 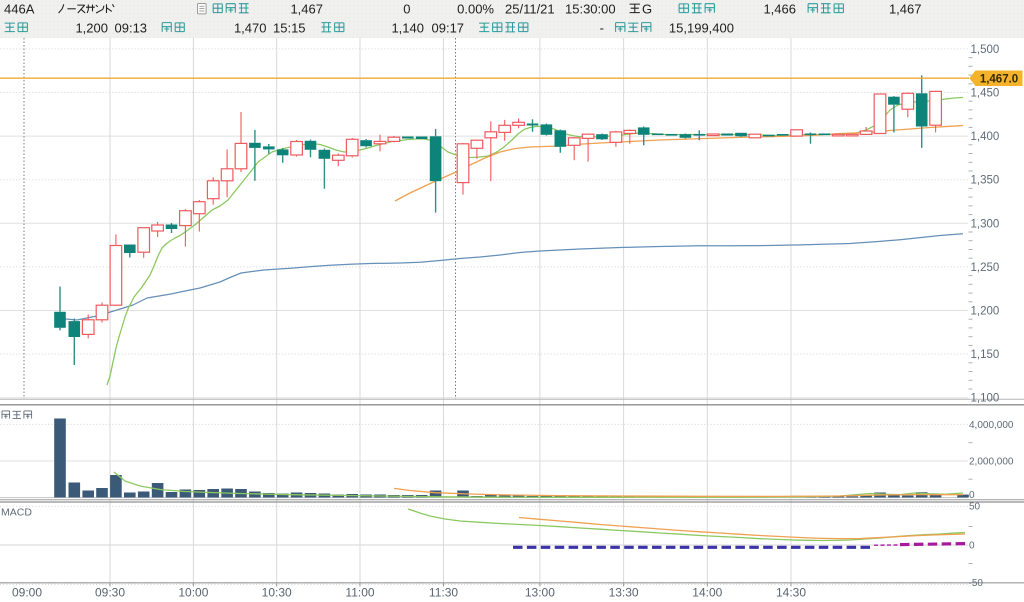 I want to click on svg-text: 1,467.0, so click(x=999, y=80).